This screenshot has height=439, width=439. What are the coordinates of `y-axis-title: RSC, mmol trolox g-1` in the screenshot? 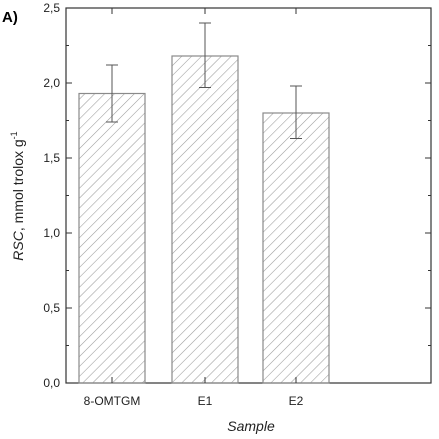 It's located at (17, 195).